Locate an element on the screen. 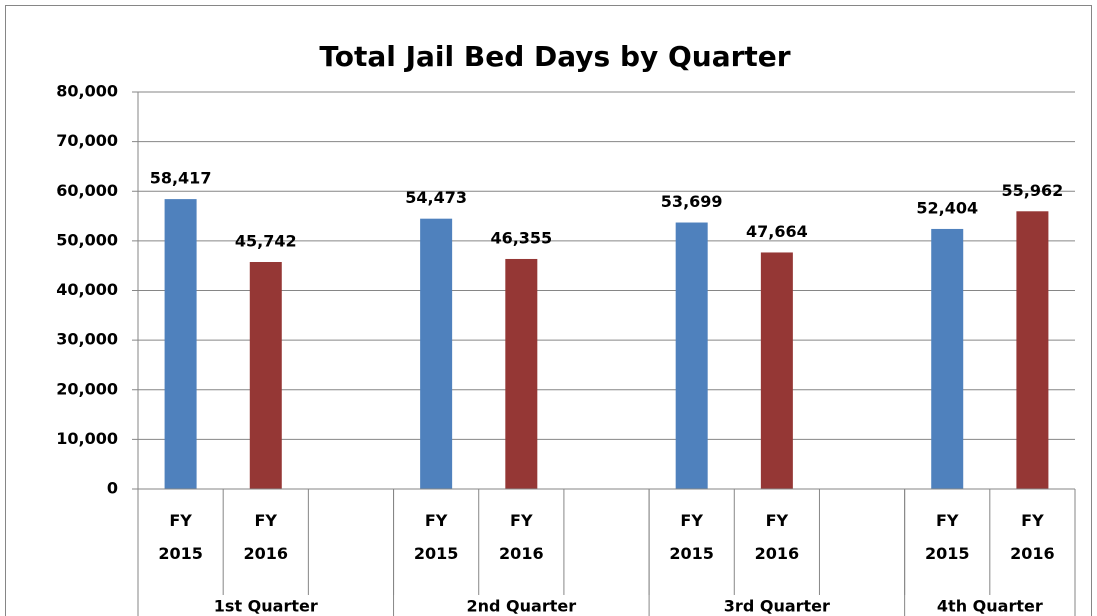 The image size is (1097, 616). group-label: 3rd Quarter is located at coordinates (777, 606).